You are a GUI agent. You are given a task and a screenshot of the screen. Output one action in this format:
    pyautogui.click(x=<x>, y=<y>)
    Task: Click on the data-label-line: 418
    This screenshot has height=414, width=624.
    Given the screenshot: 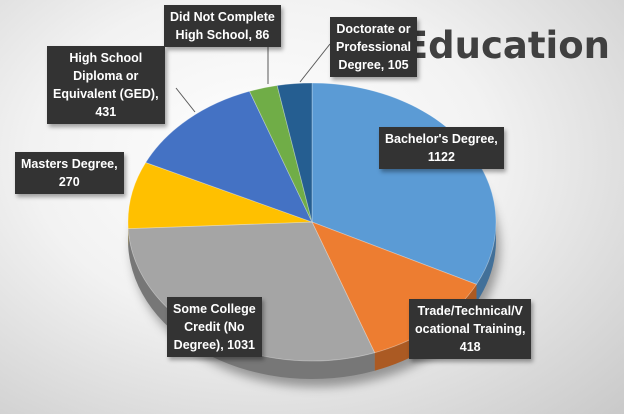 What is the action you would take?
    pyautogui.click(x=470, y=347)
    